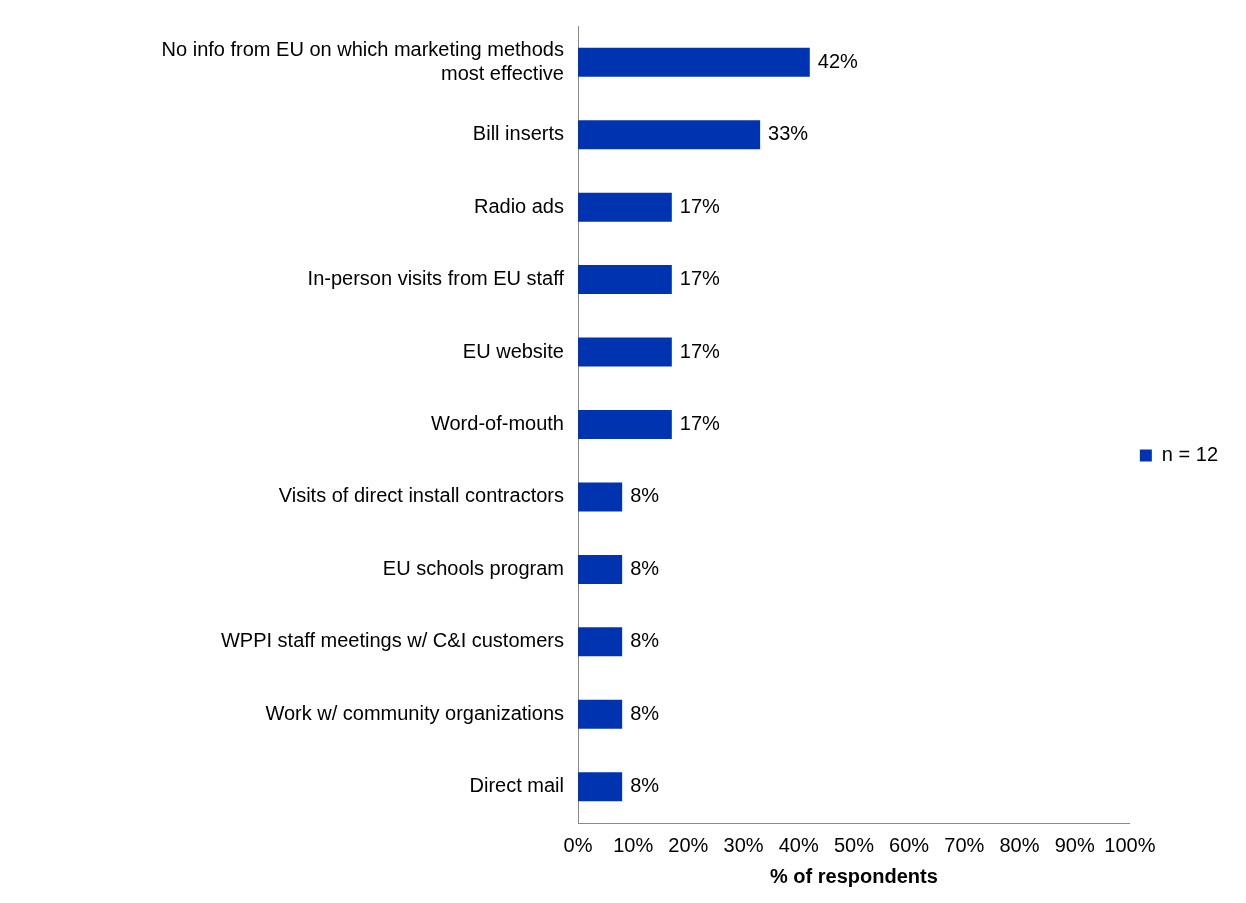  What do you see at coordinates (854, 875) in the screenshot?
I see `x-axis-title: % of respondents` at bounding box center [854, 875].